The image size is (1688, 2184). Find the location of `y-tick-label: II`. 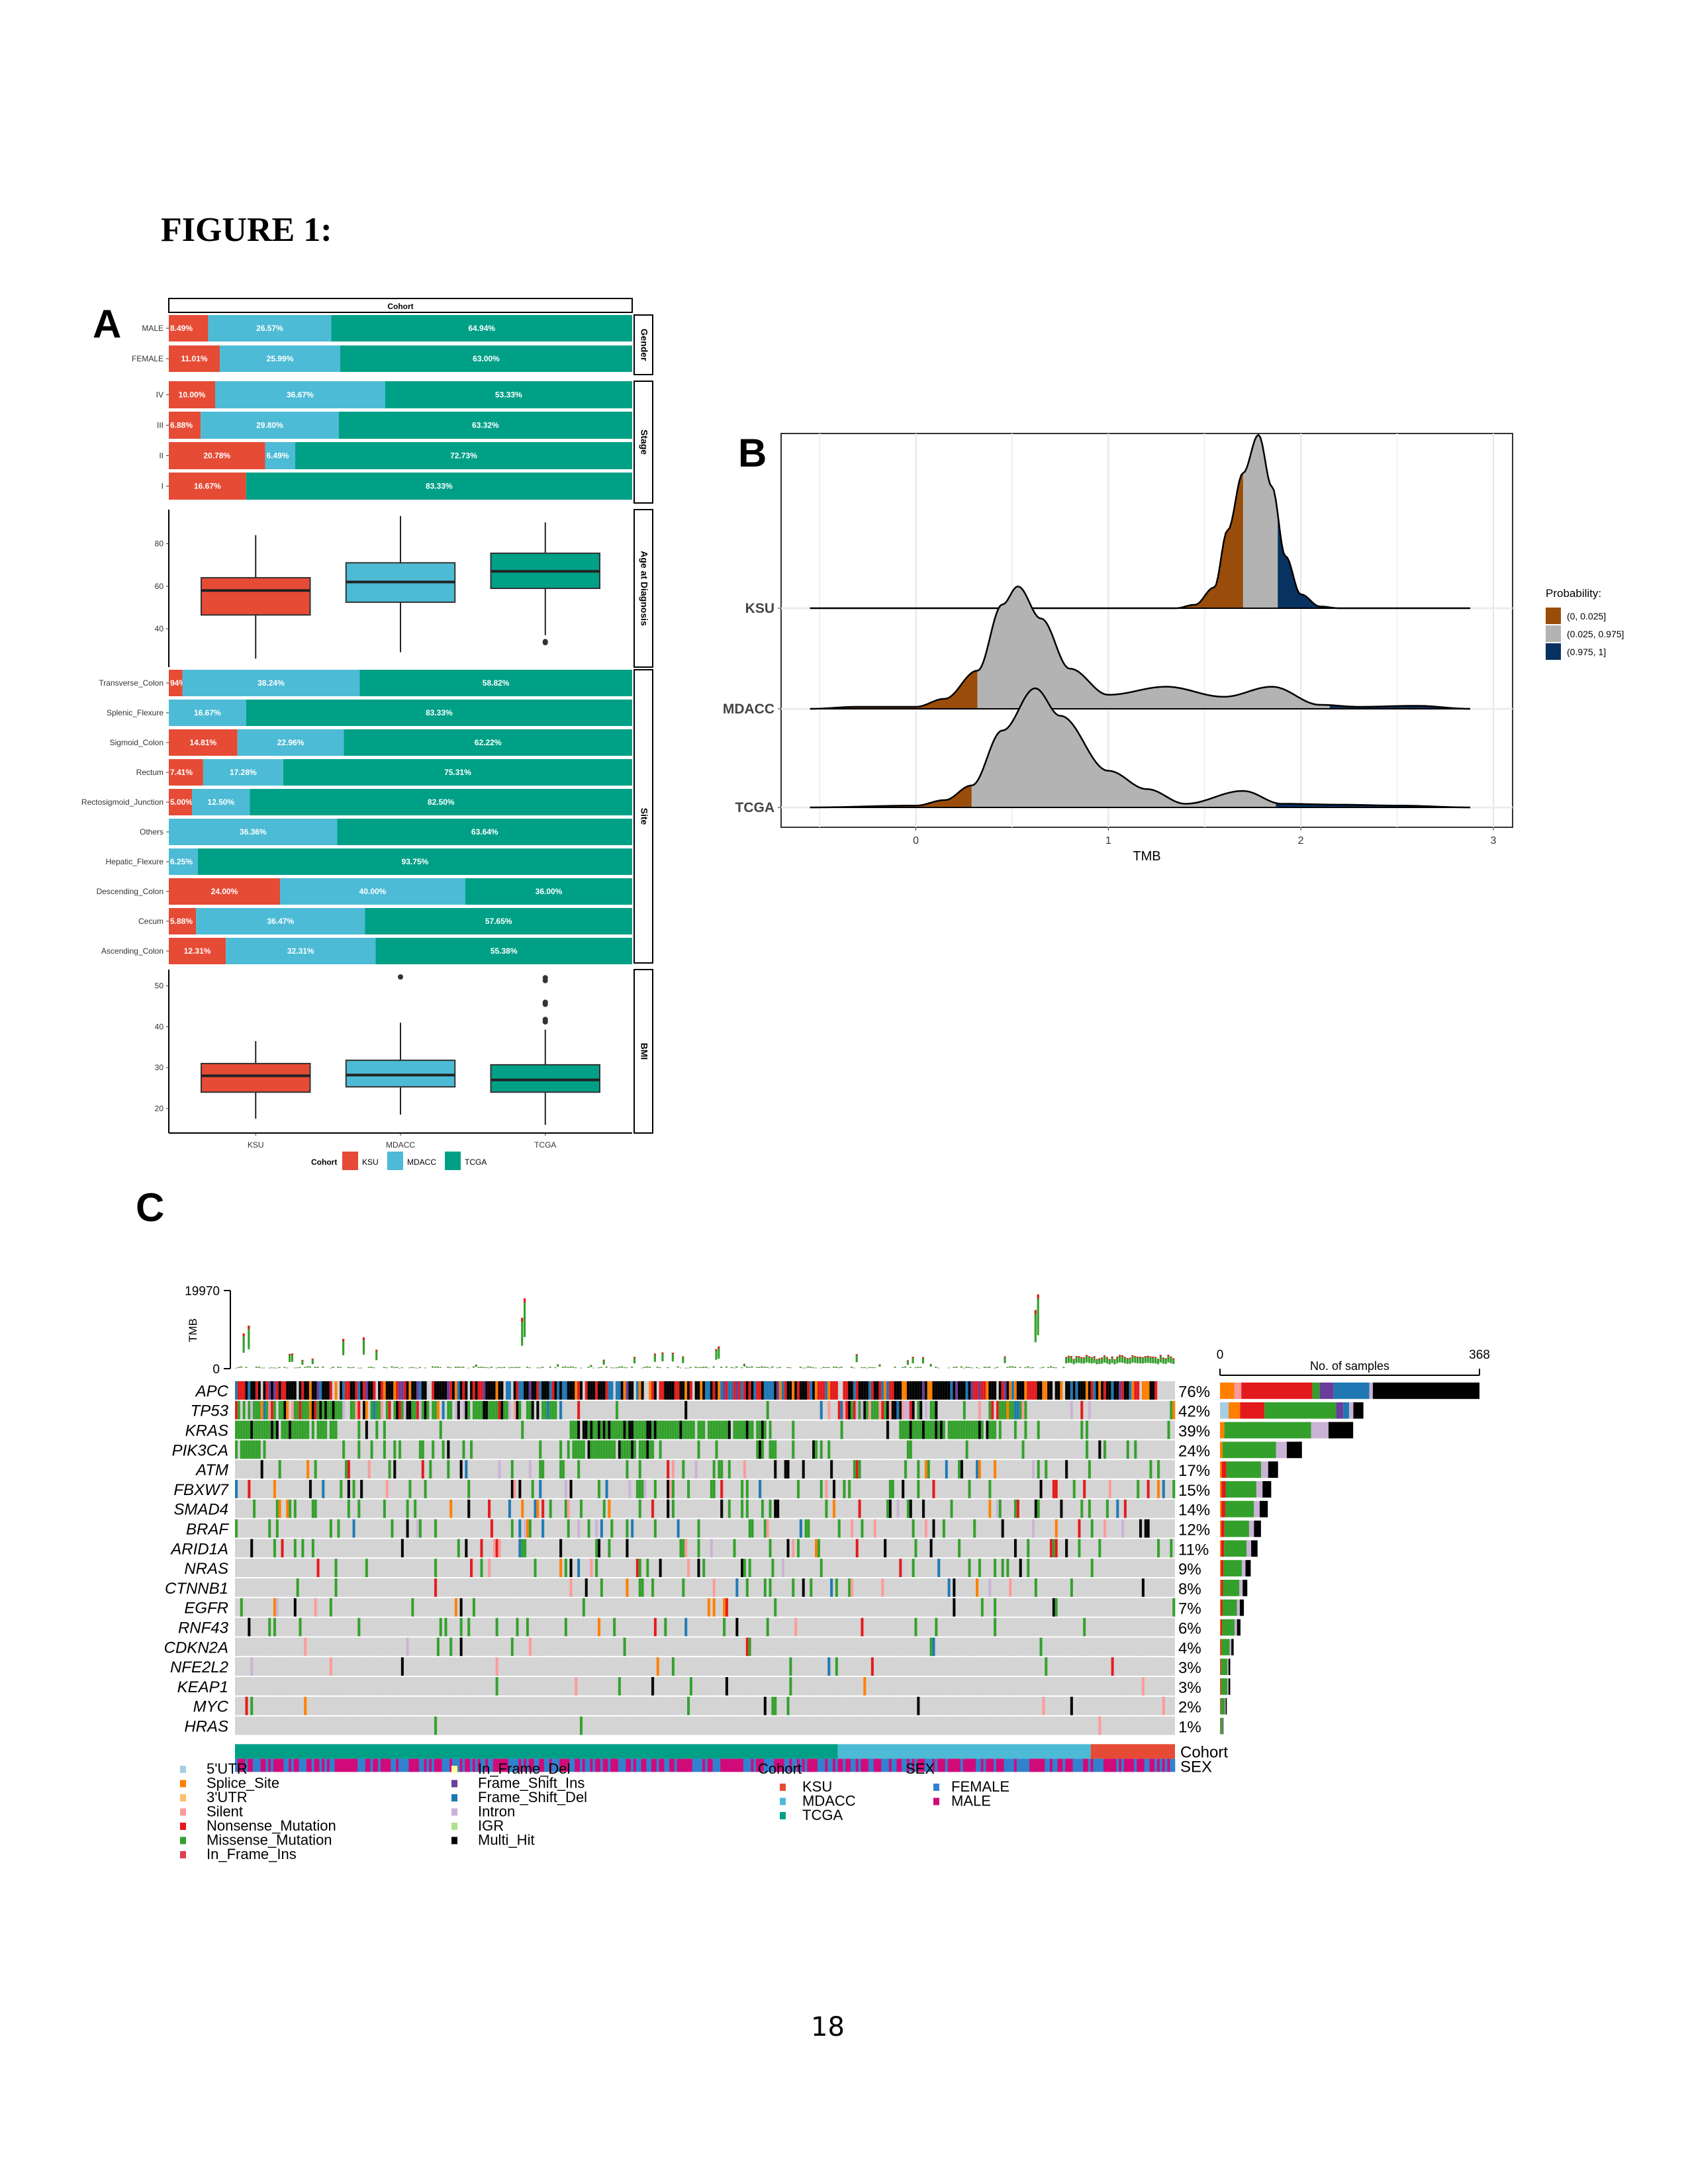

y-tick-label: II is located at coordinates (161, 456).